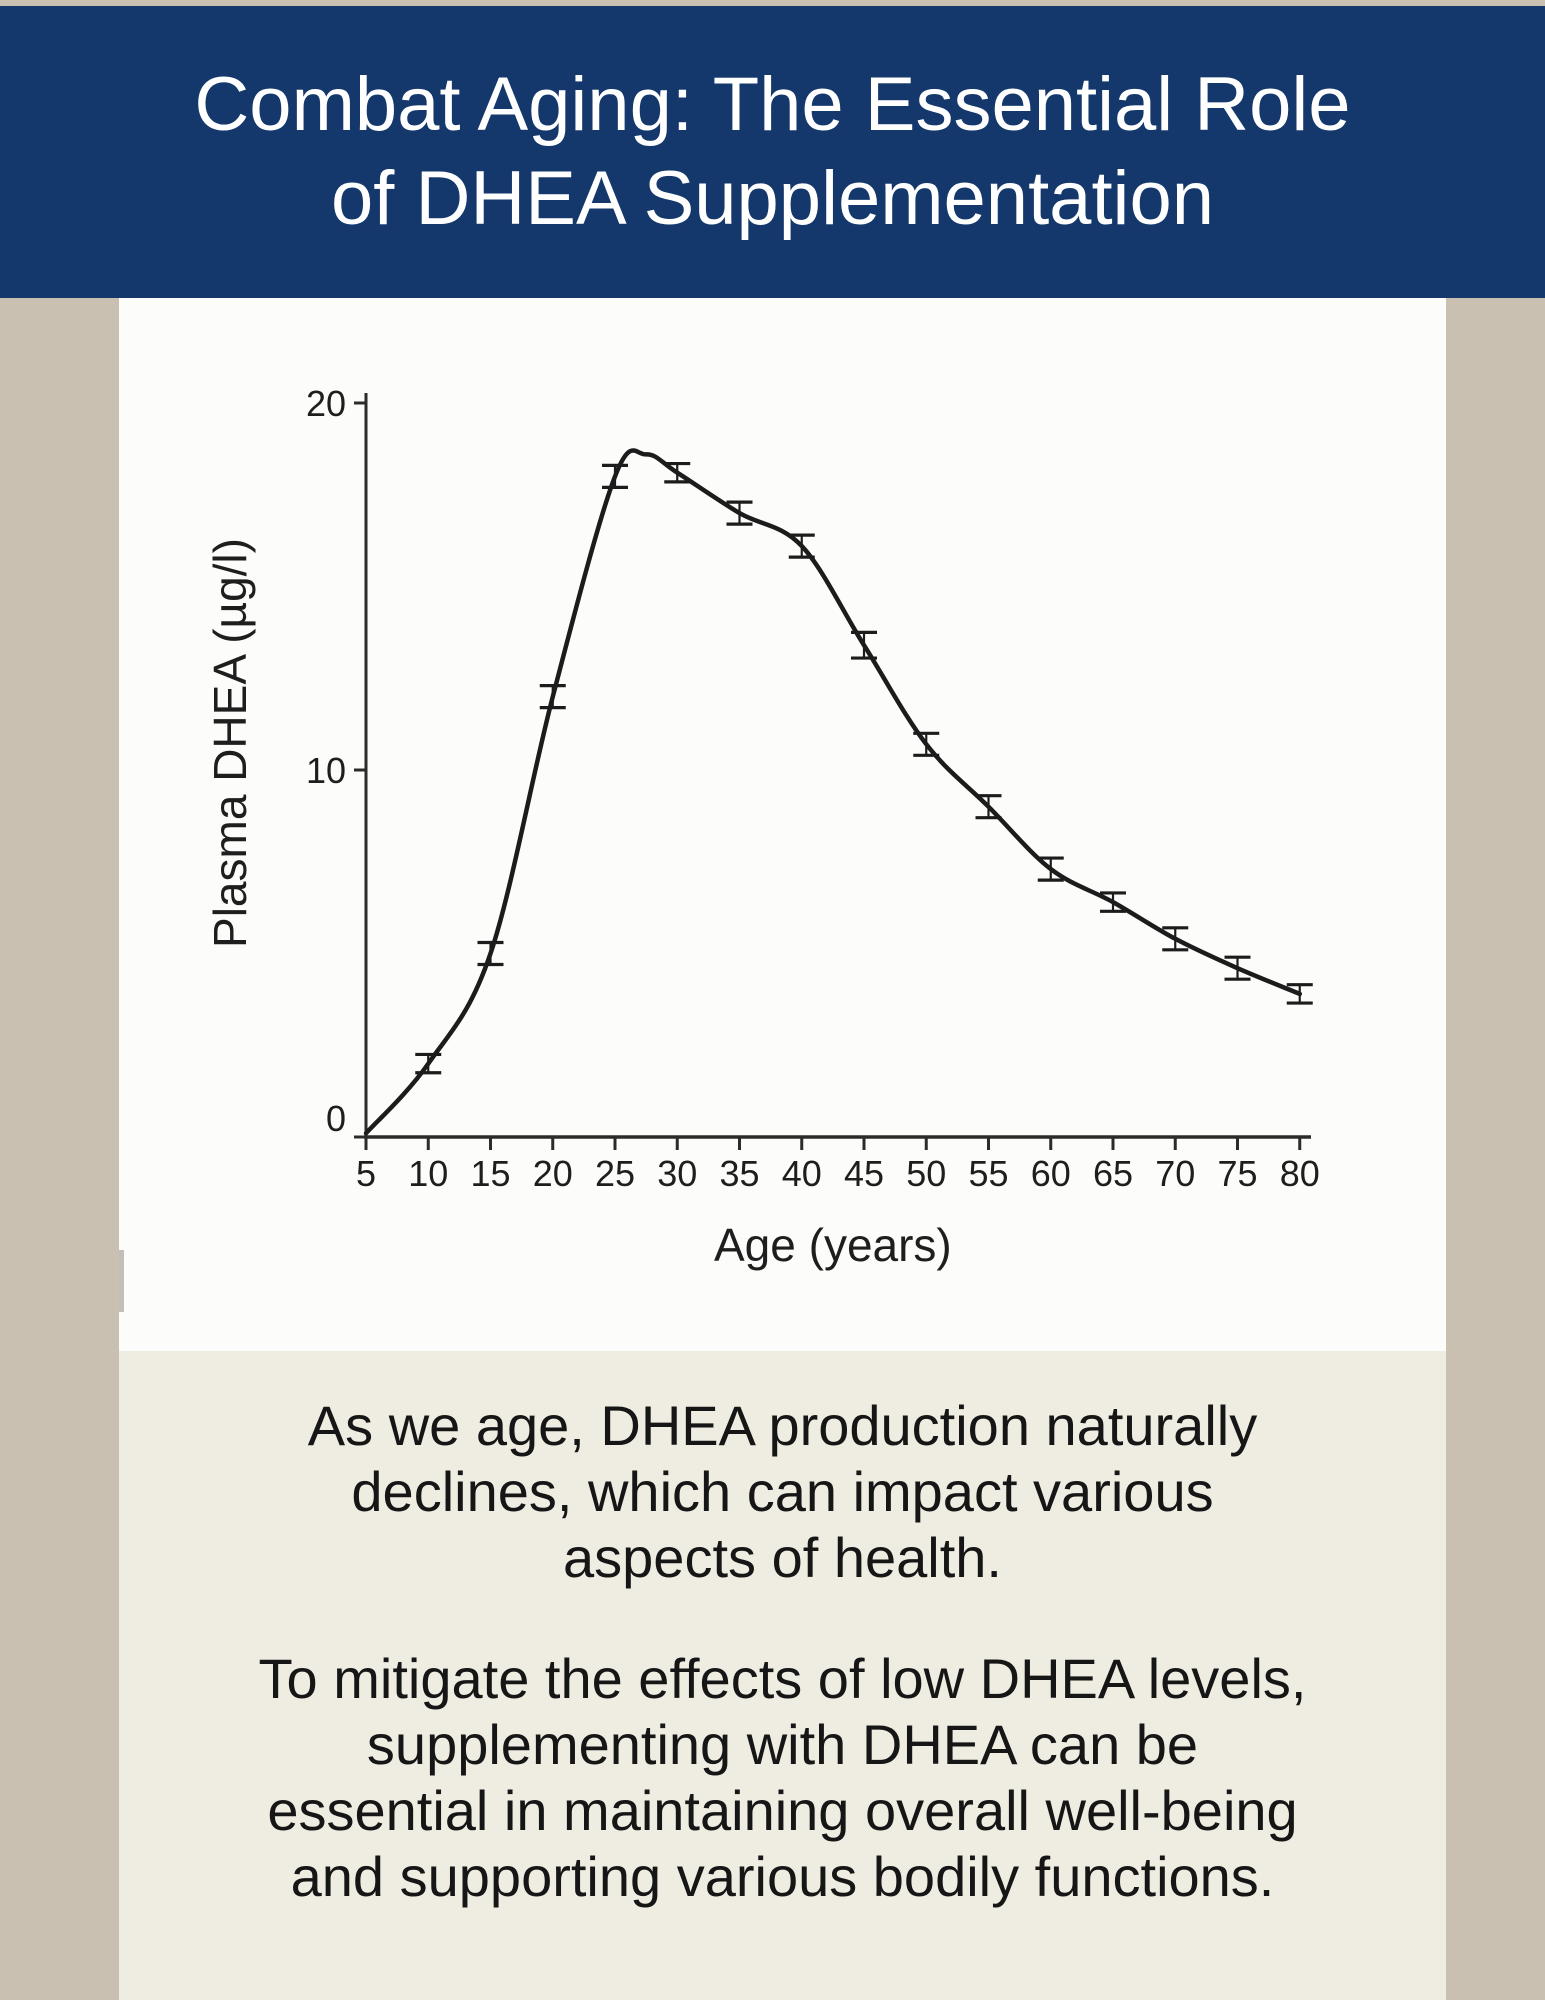 This screenshot has width=1545, height=2000. What do you see at coordinates (677, 1173) in the screenshot?
I see `svg-text: 30` at bounding box center [677, 1173].